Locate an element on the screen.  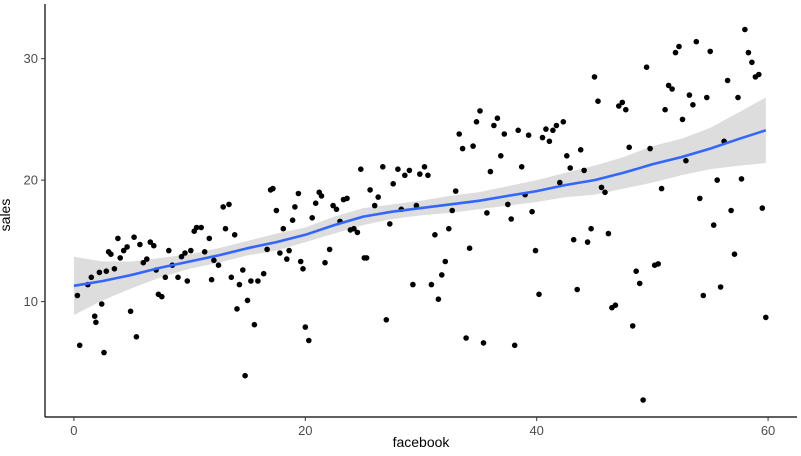
y-tick-label: 10 is located at coordinates (31, 301).